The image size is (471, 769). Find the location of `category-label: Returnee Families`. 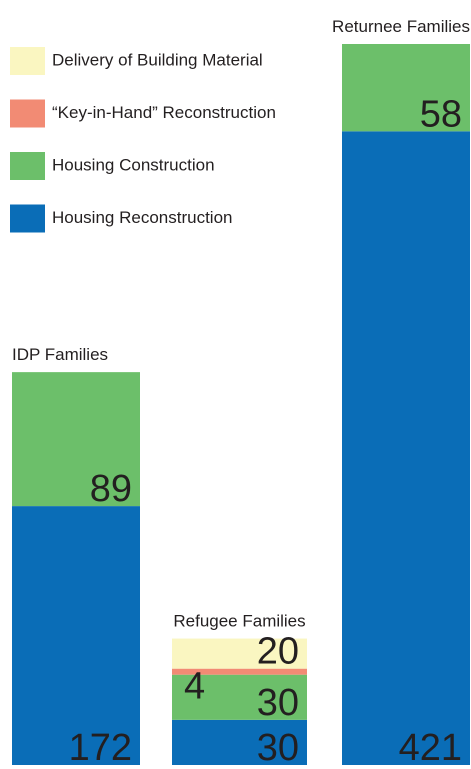

category-label: Returnee Families is located at coordinates (401, 26).